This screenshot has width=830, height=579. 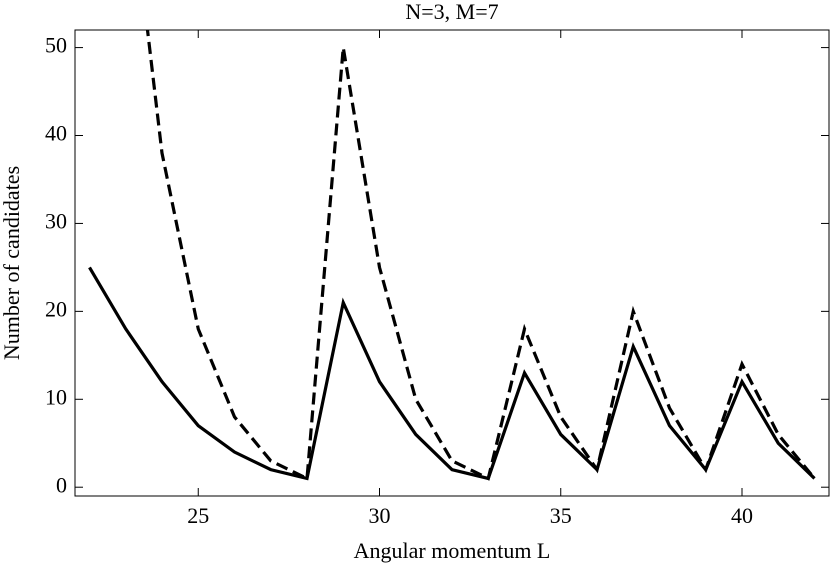 I want to click on y-tick-label: 30, so click(x=56, y=220).